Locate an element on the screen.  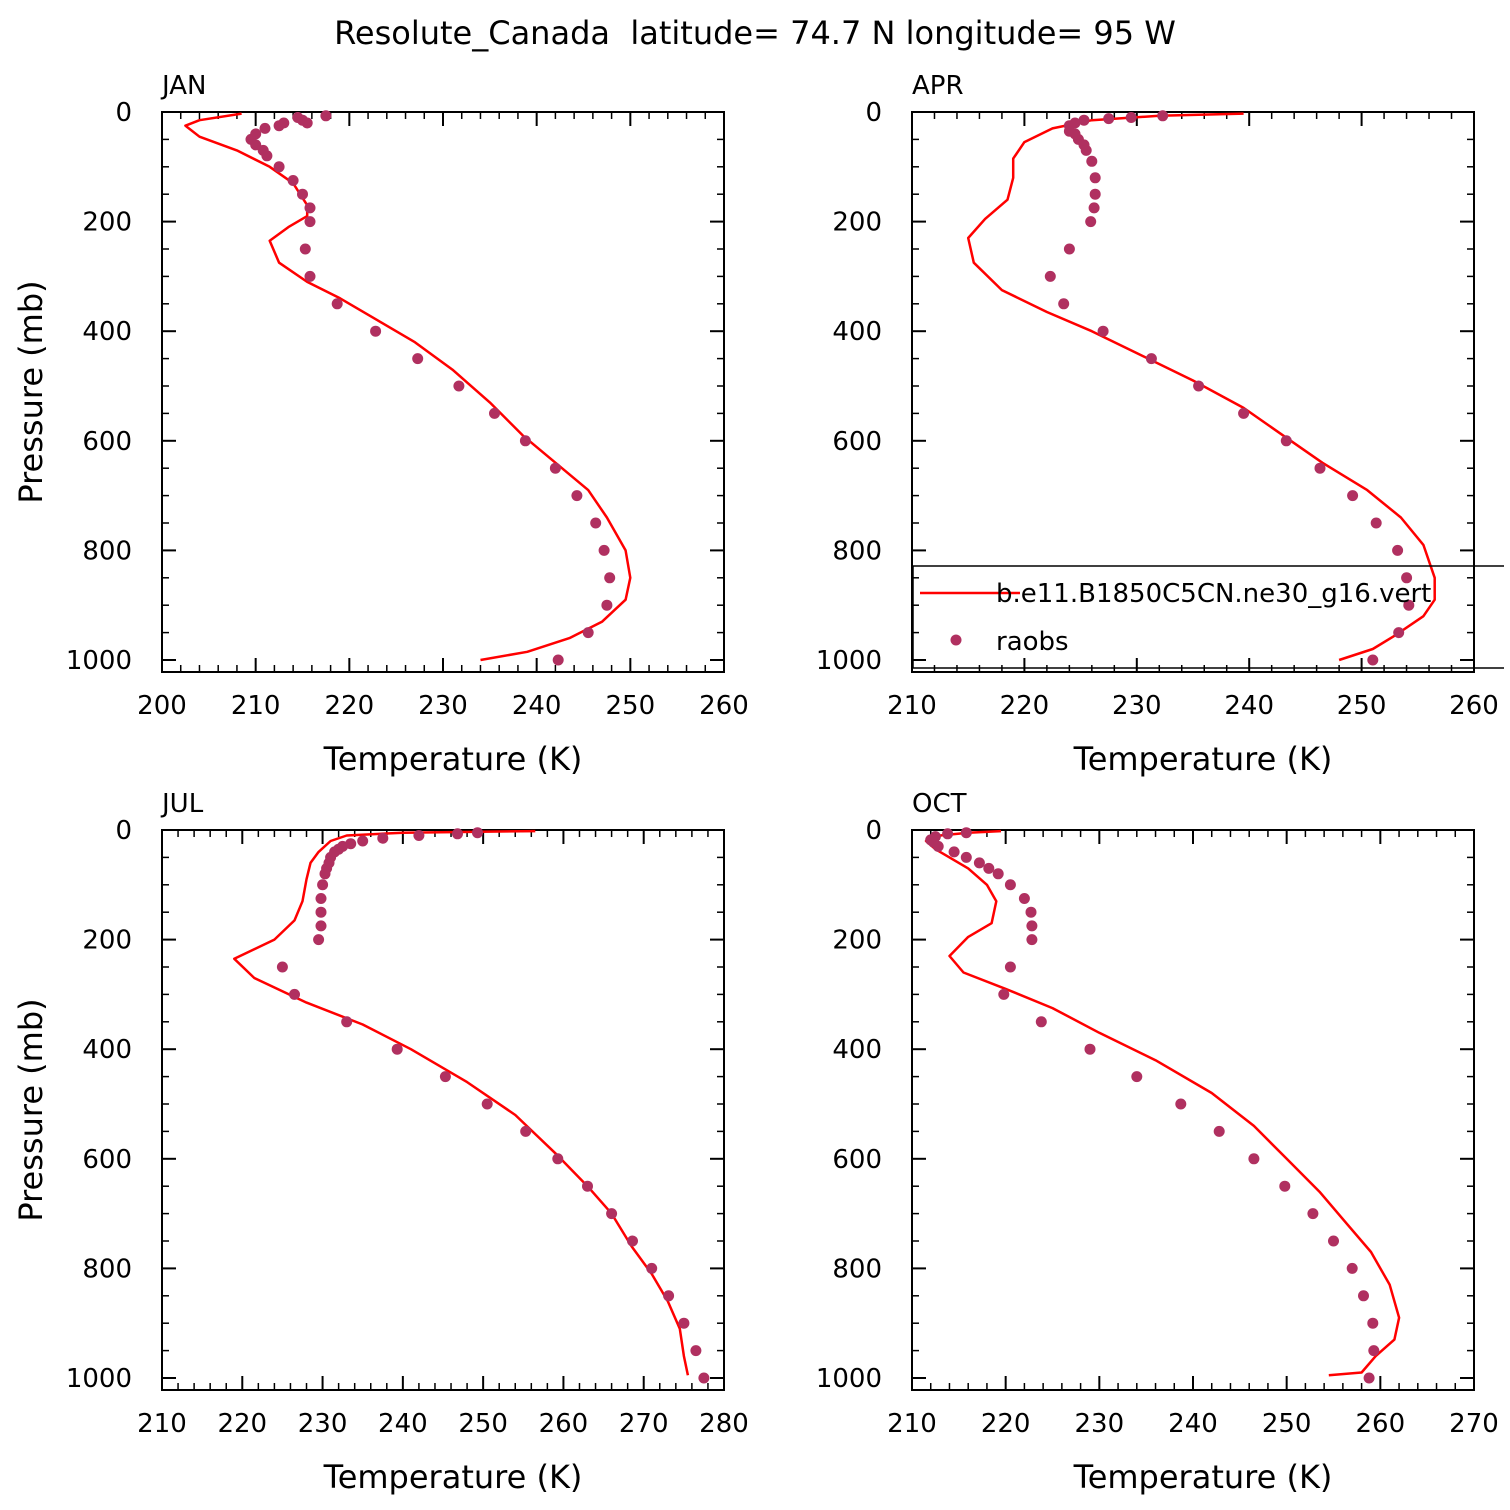
legend-obs-swatch is located at coordinates (956, 640).